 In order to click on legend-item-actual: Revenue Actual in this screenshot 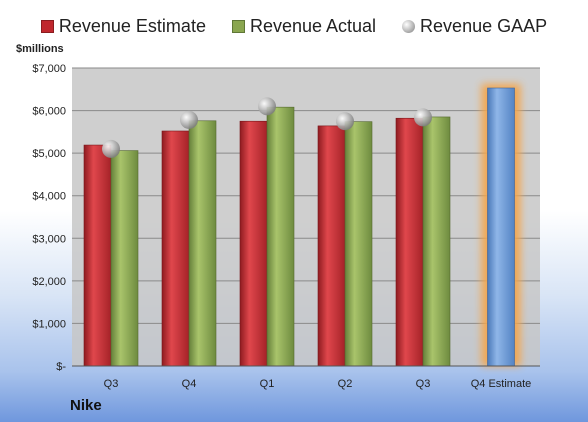, I will do `click(304, 26)`.